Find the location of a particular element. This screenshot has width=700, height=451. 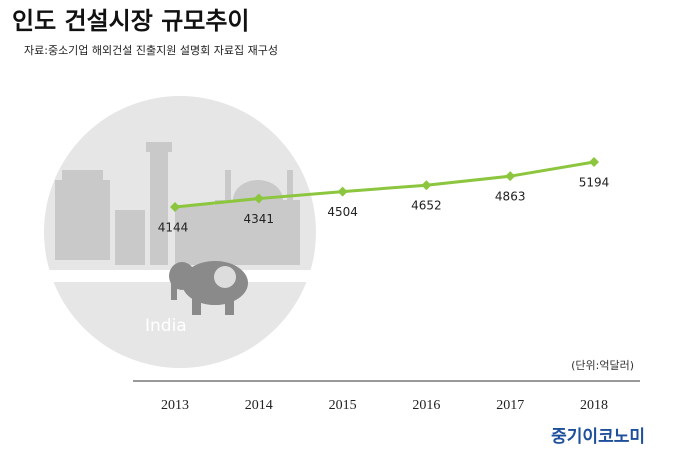

chart-title: 인도 건설시장 규모추이 is located at coordinates (131, 21).